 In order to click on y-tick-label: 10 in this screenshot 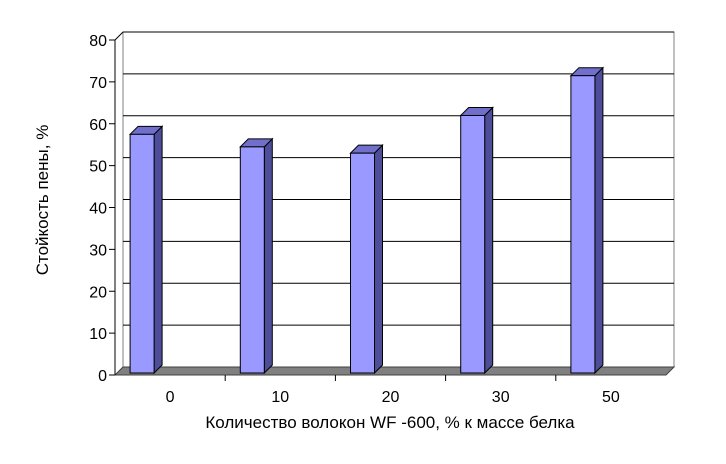, I will do `click(98, 334)`.